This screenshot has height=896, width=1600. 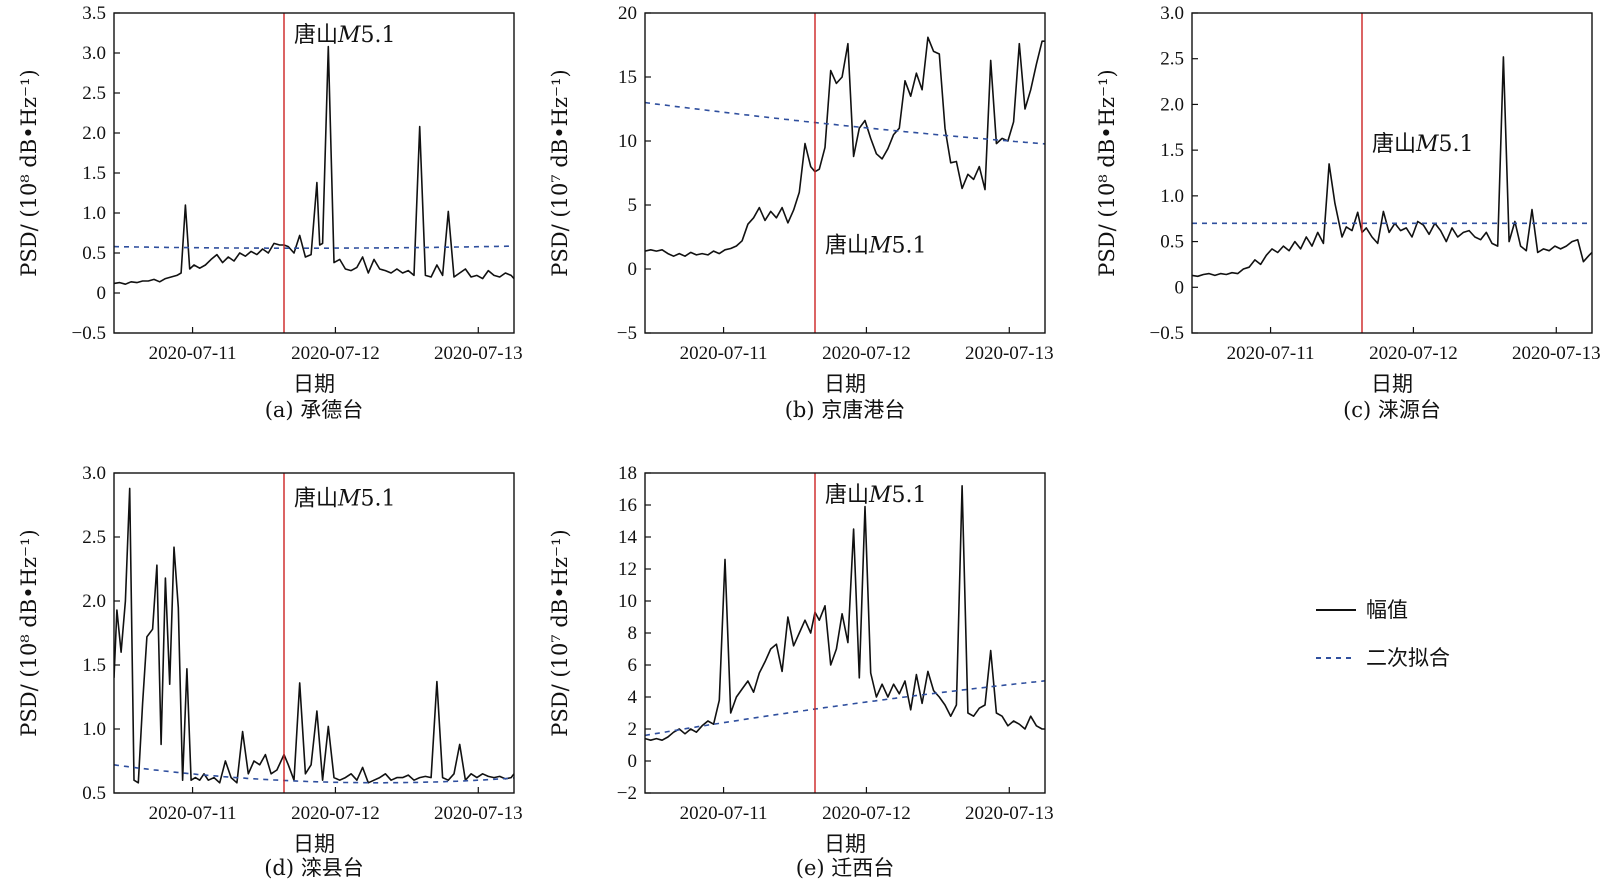 What do you see at coordinates (627, 569) in the screenshot?
I see `y-tick-label: 12` at bounding box center [627, 569].